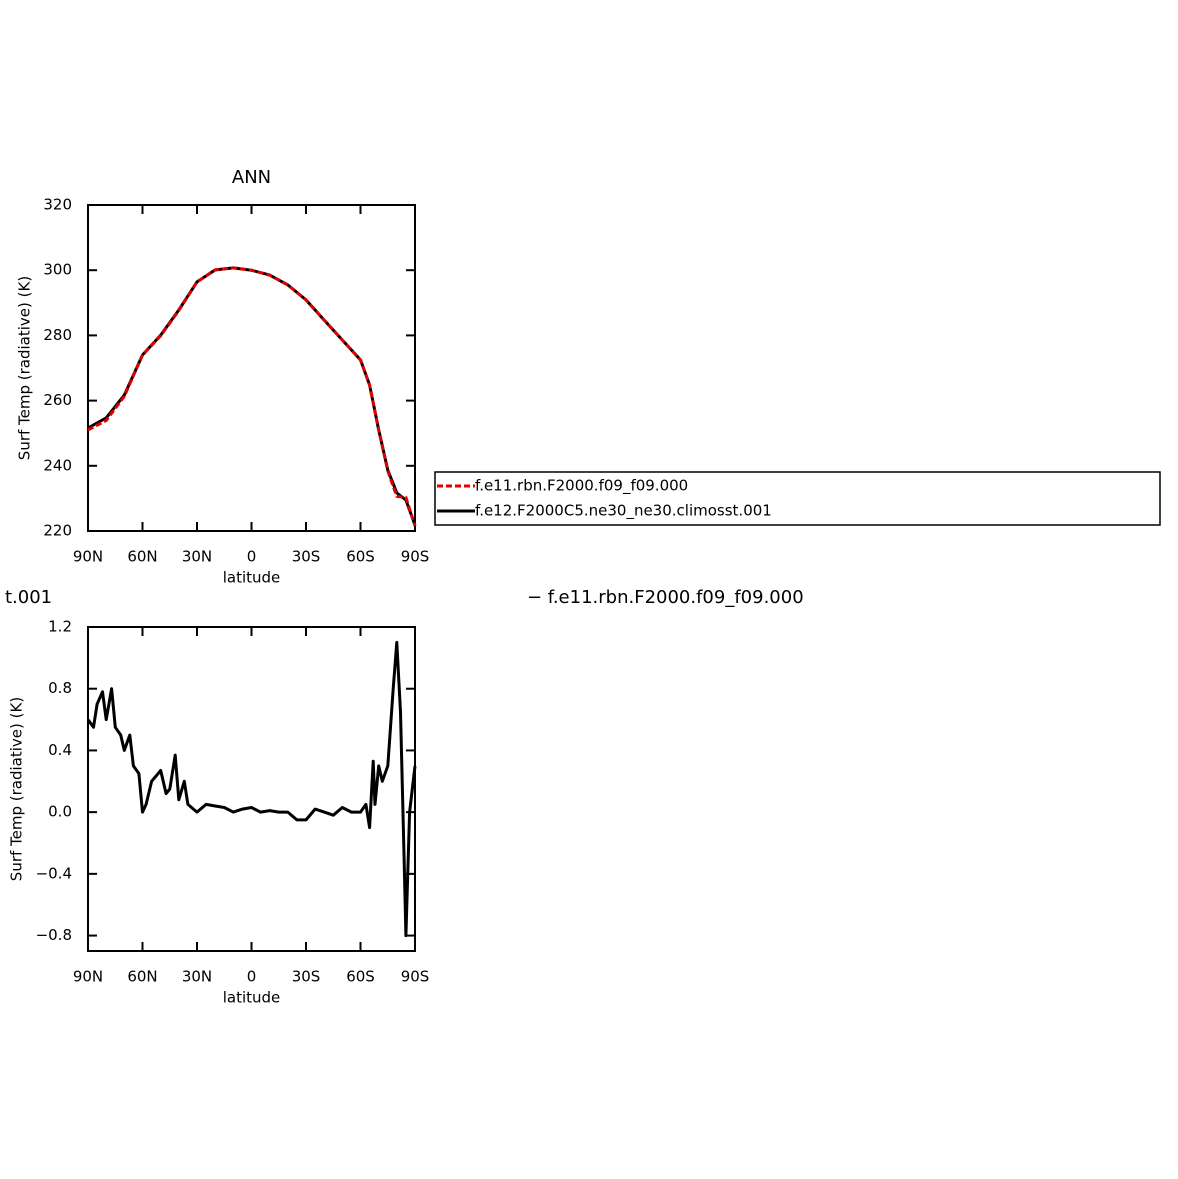  Describe the element at coordinates (60, 627) in the screenshot. I see `y-tick-label: 1.2` at that location.